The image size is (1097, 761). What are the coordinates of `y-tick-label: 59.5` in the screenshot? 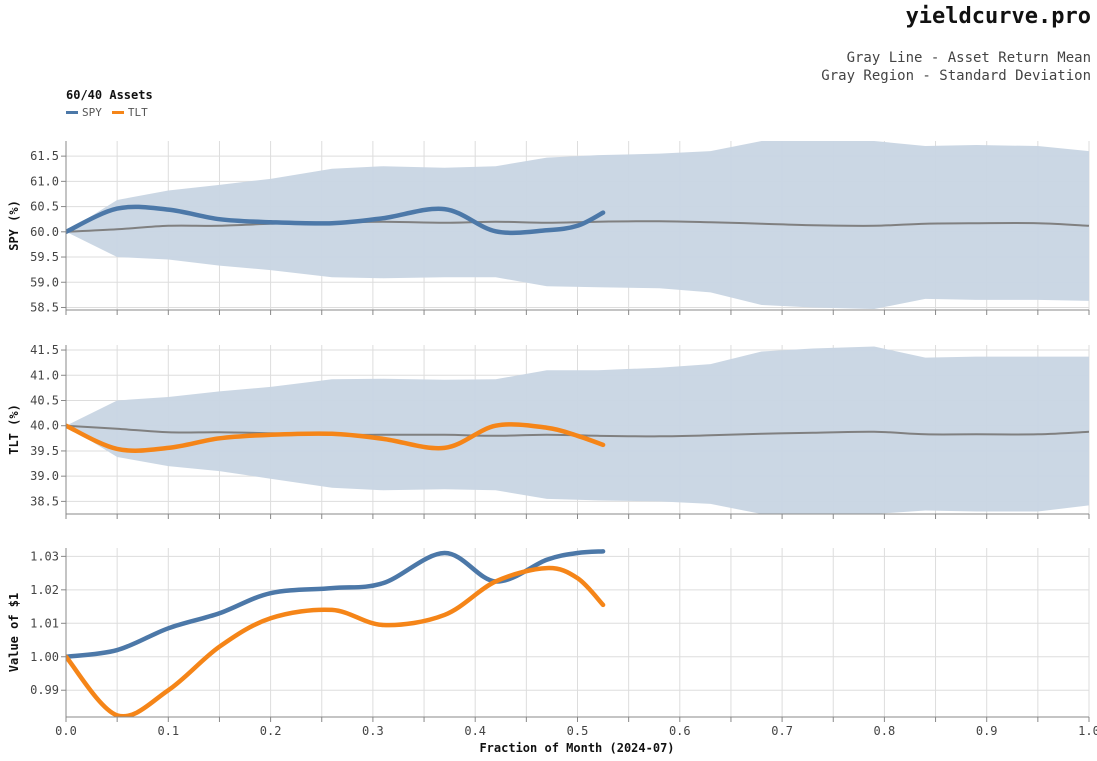 It's located at (44, 257).